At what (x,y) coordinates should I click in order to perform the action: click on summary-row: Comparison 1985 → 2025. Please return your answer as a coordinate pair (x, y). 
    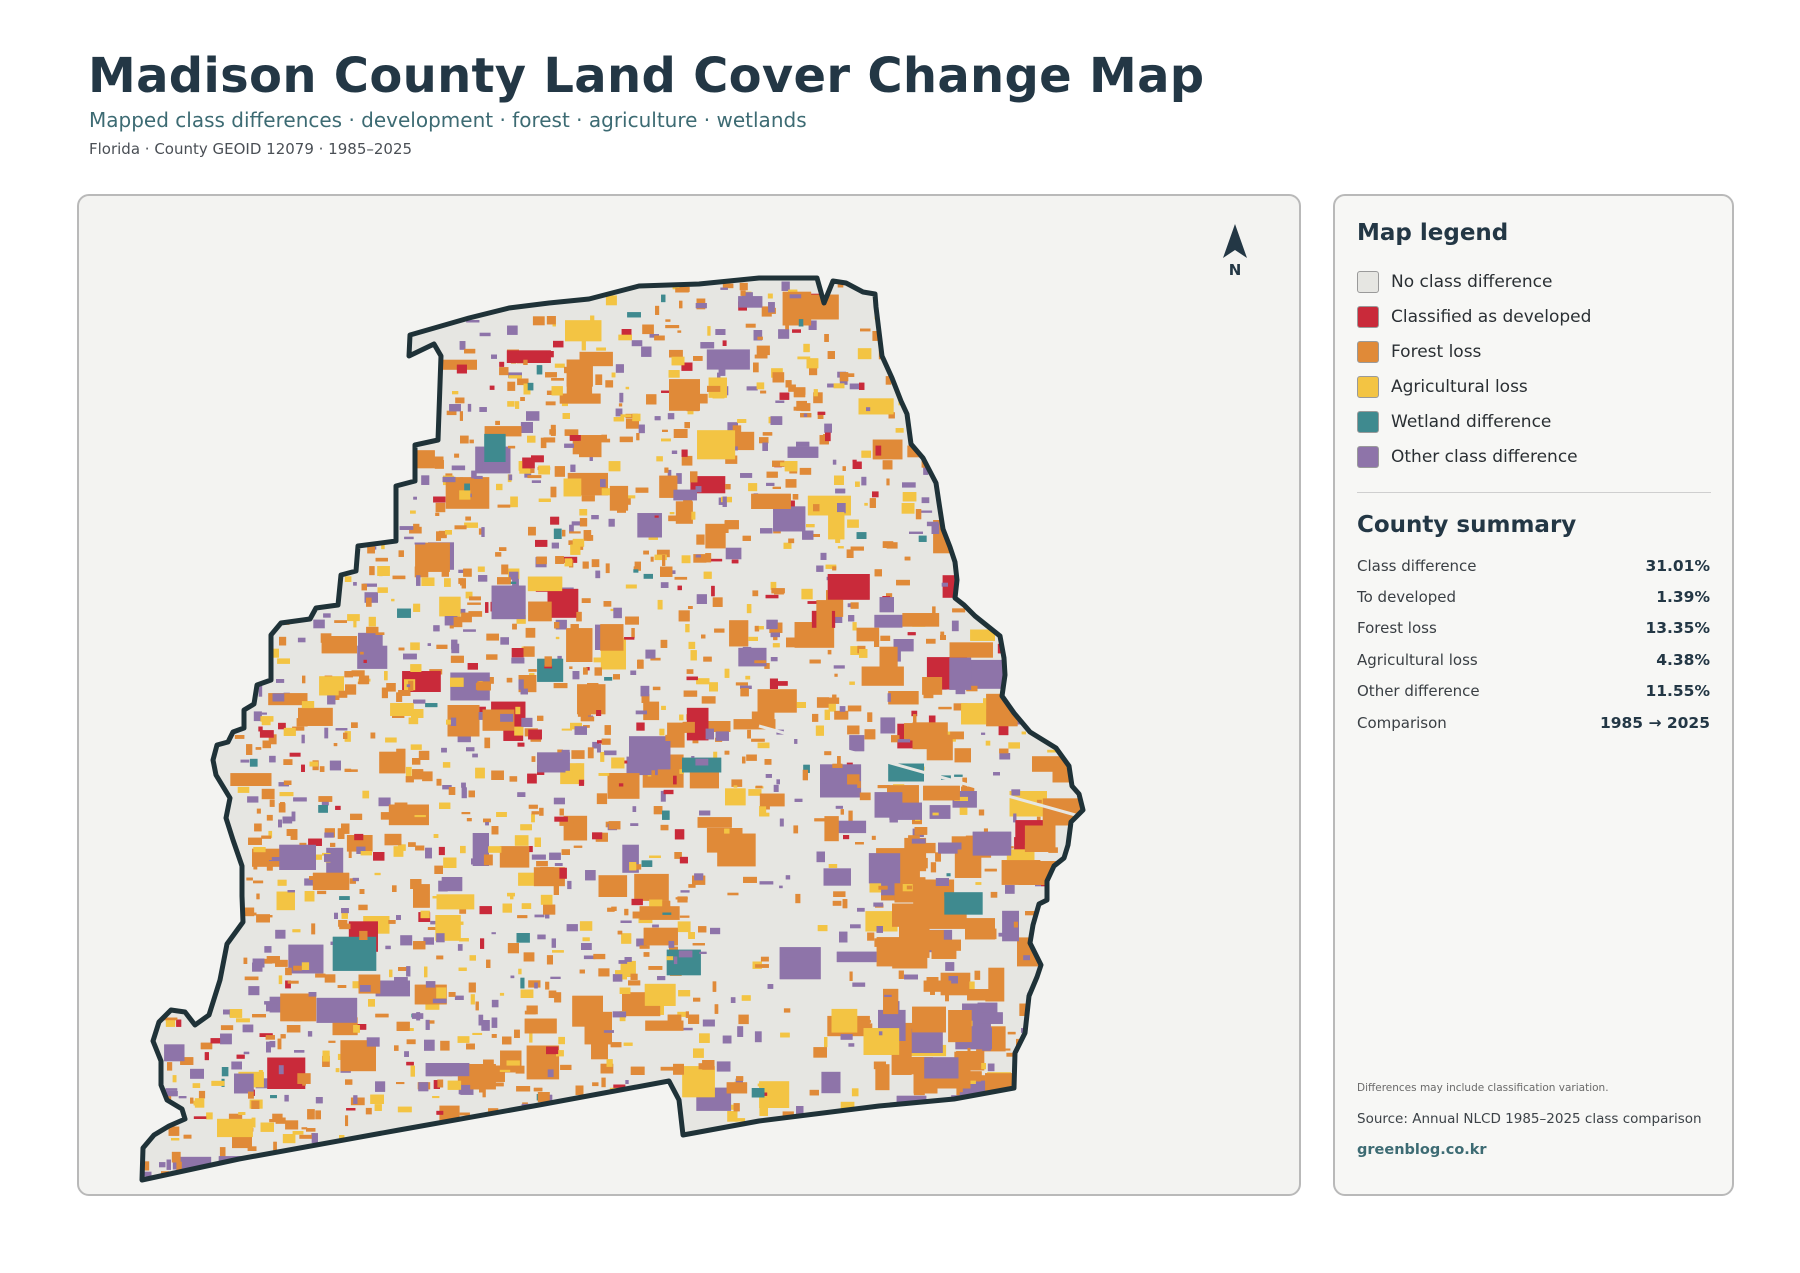
    Looking at the image, I should click on (1533, 722).